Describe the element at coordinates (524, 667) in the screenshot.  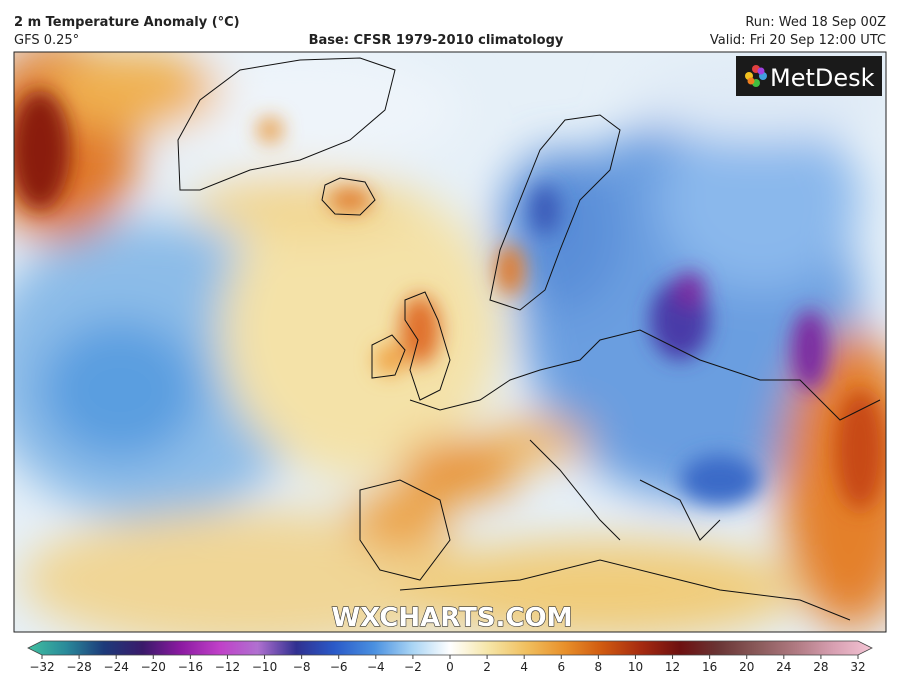
I see `colorbar-tick-label: 4` at that location.